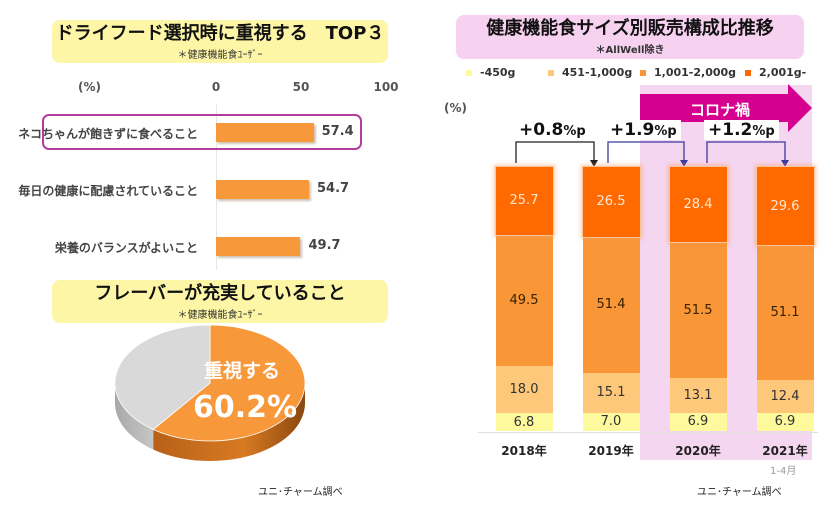  I want to click on legend-item: 1,001-2,000g, so click(688, 72).